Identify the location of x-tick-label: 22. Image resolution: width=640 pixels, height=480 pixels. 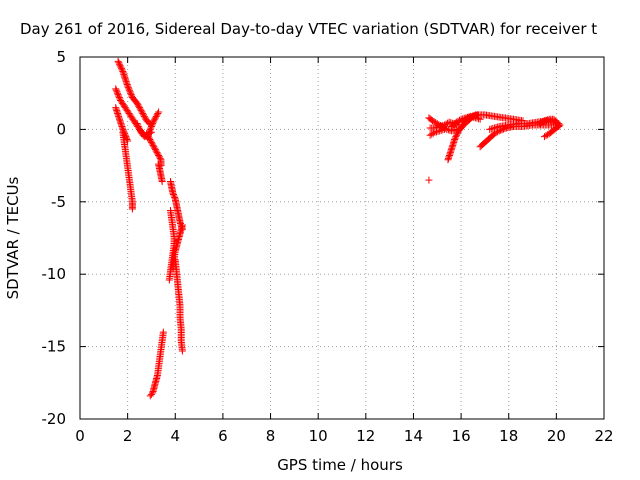
(603, 436).